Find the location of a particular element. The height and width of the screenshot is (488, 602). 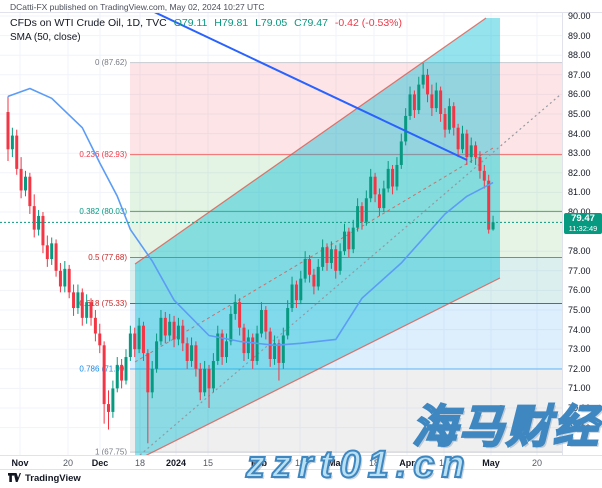

price-tick-label: 71.00 is located at coordinates (579, 388).